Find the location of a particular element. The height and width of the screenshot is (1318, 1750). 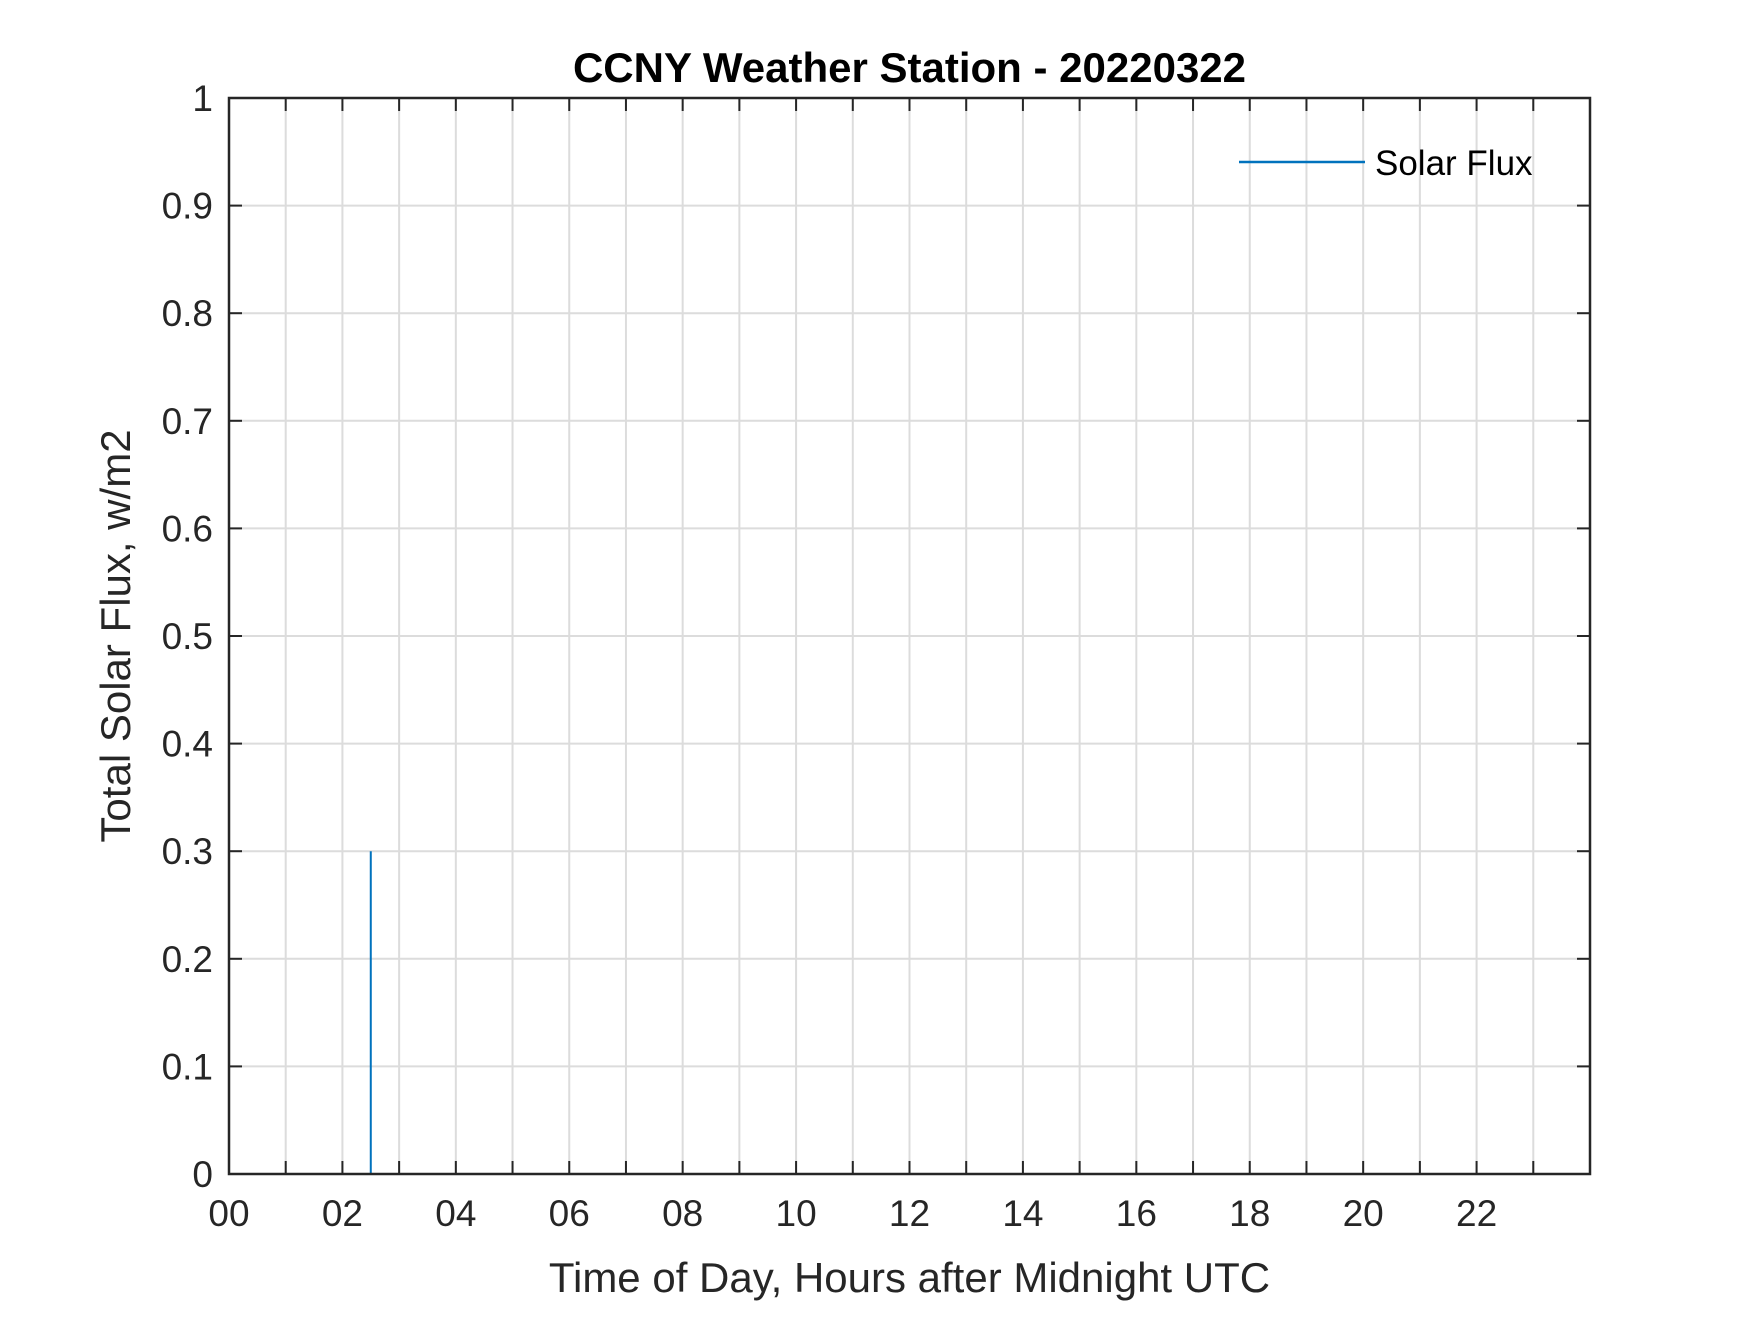

legend: Solar Flux is located at coordinates (1386, 163).